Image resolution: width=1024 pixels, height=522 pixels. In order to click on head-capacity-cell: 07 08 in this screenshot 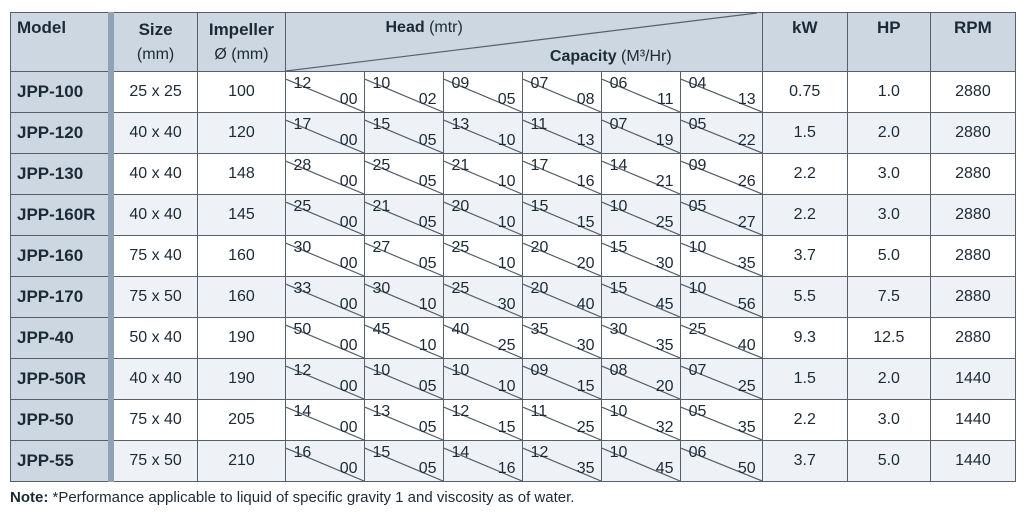, I will do `click(561, 92)`.